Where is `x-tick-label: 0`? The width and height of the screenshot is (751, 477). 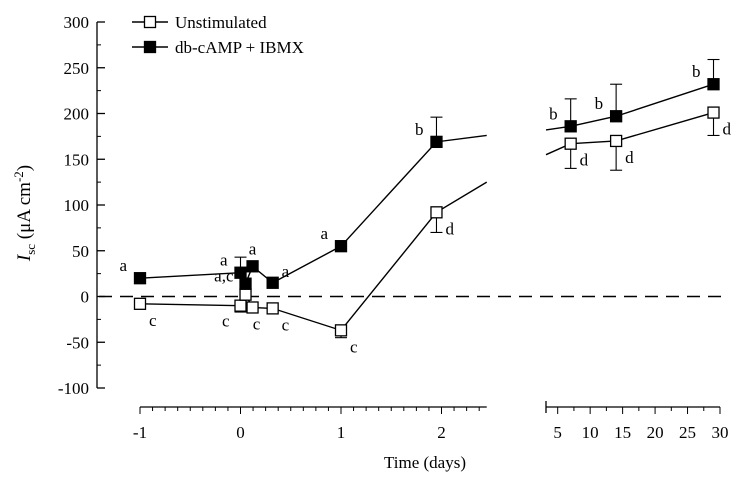
x-tick-label: 0 is located at coordinates (240, 432).